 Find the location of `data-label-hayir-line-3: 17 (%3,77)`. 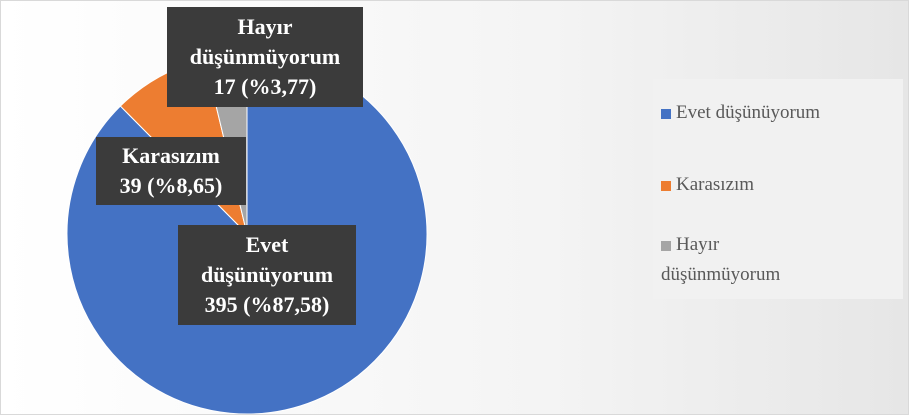

data-label-hayir-line-3: 17 (%3,77) is located at coordinates (265, 86).